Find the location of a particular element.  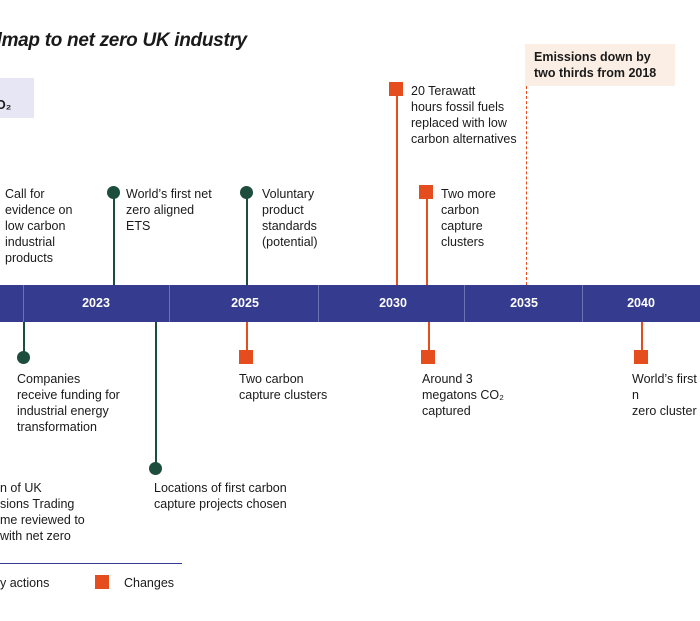

companies-connector is located at coordinates (24, 340).